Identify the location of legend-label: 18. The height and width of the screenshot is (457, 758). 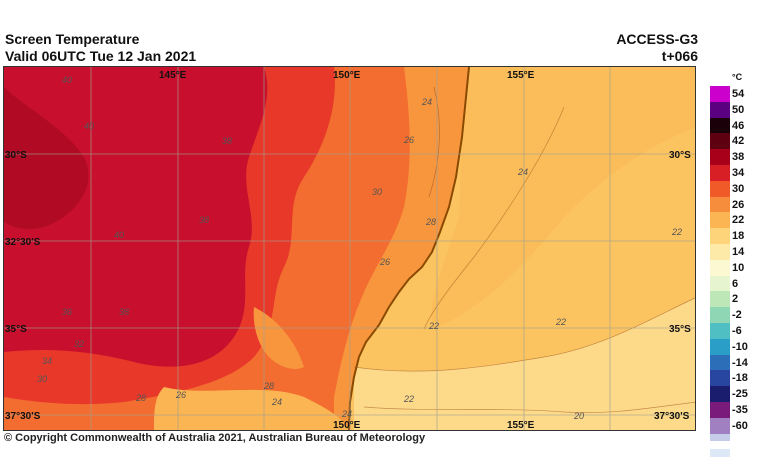
(738, 236).